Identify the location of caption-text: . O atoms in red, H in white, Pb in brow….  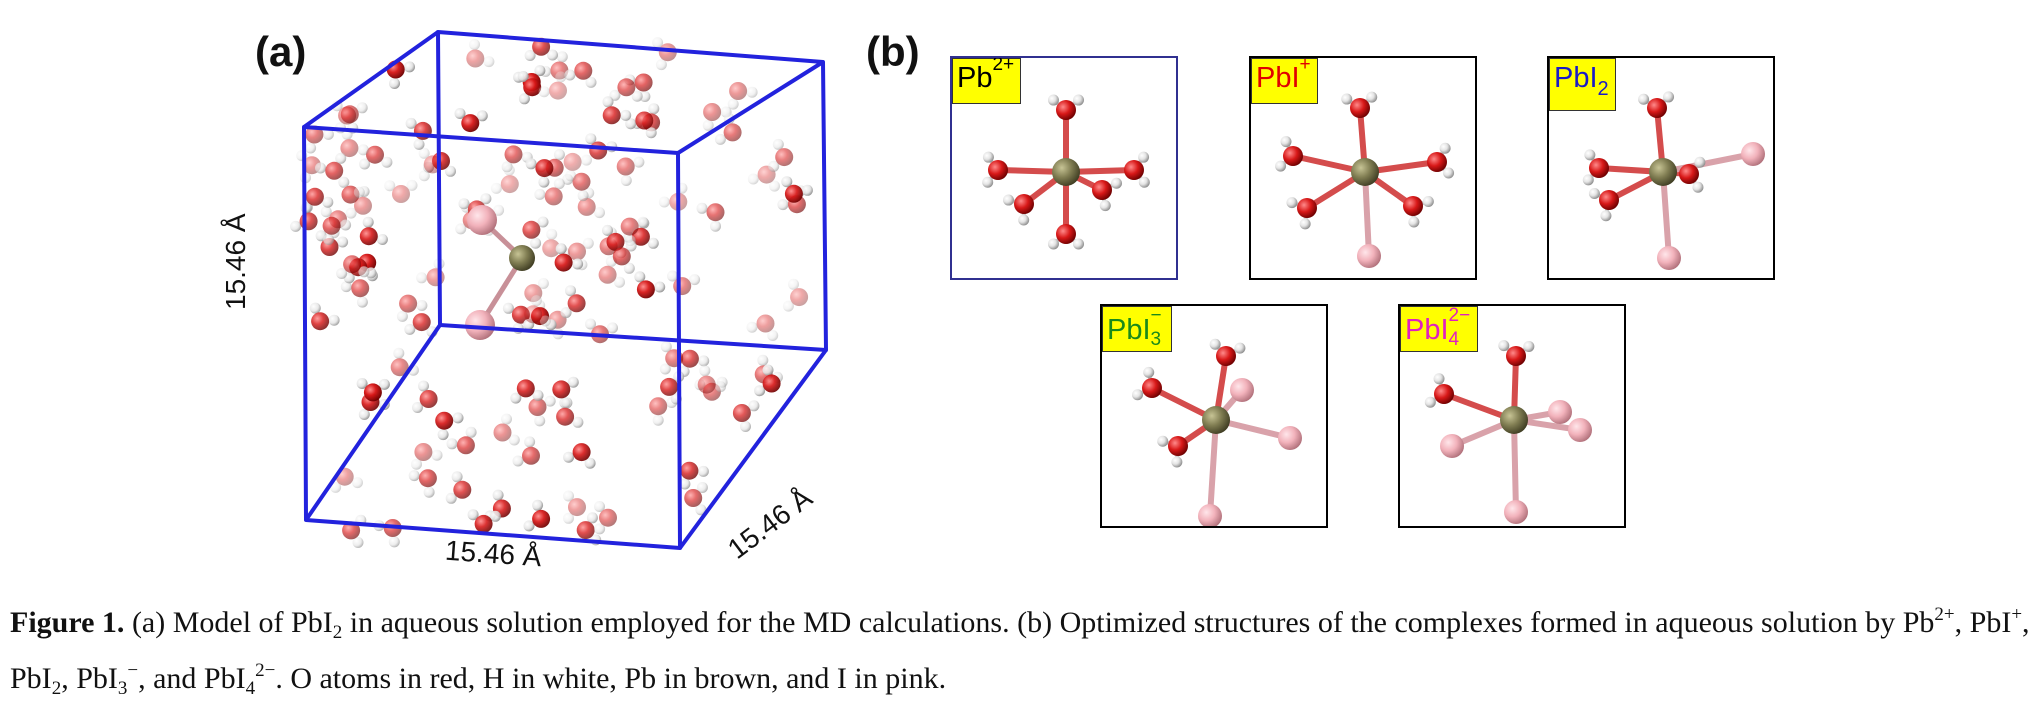
(610, 678).